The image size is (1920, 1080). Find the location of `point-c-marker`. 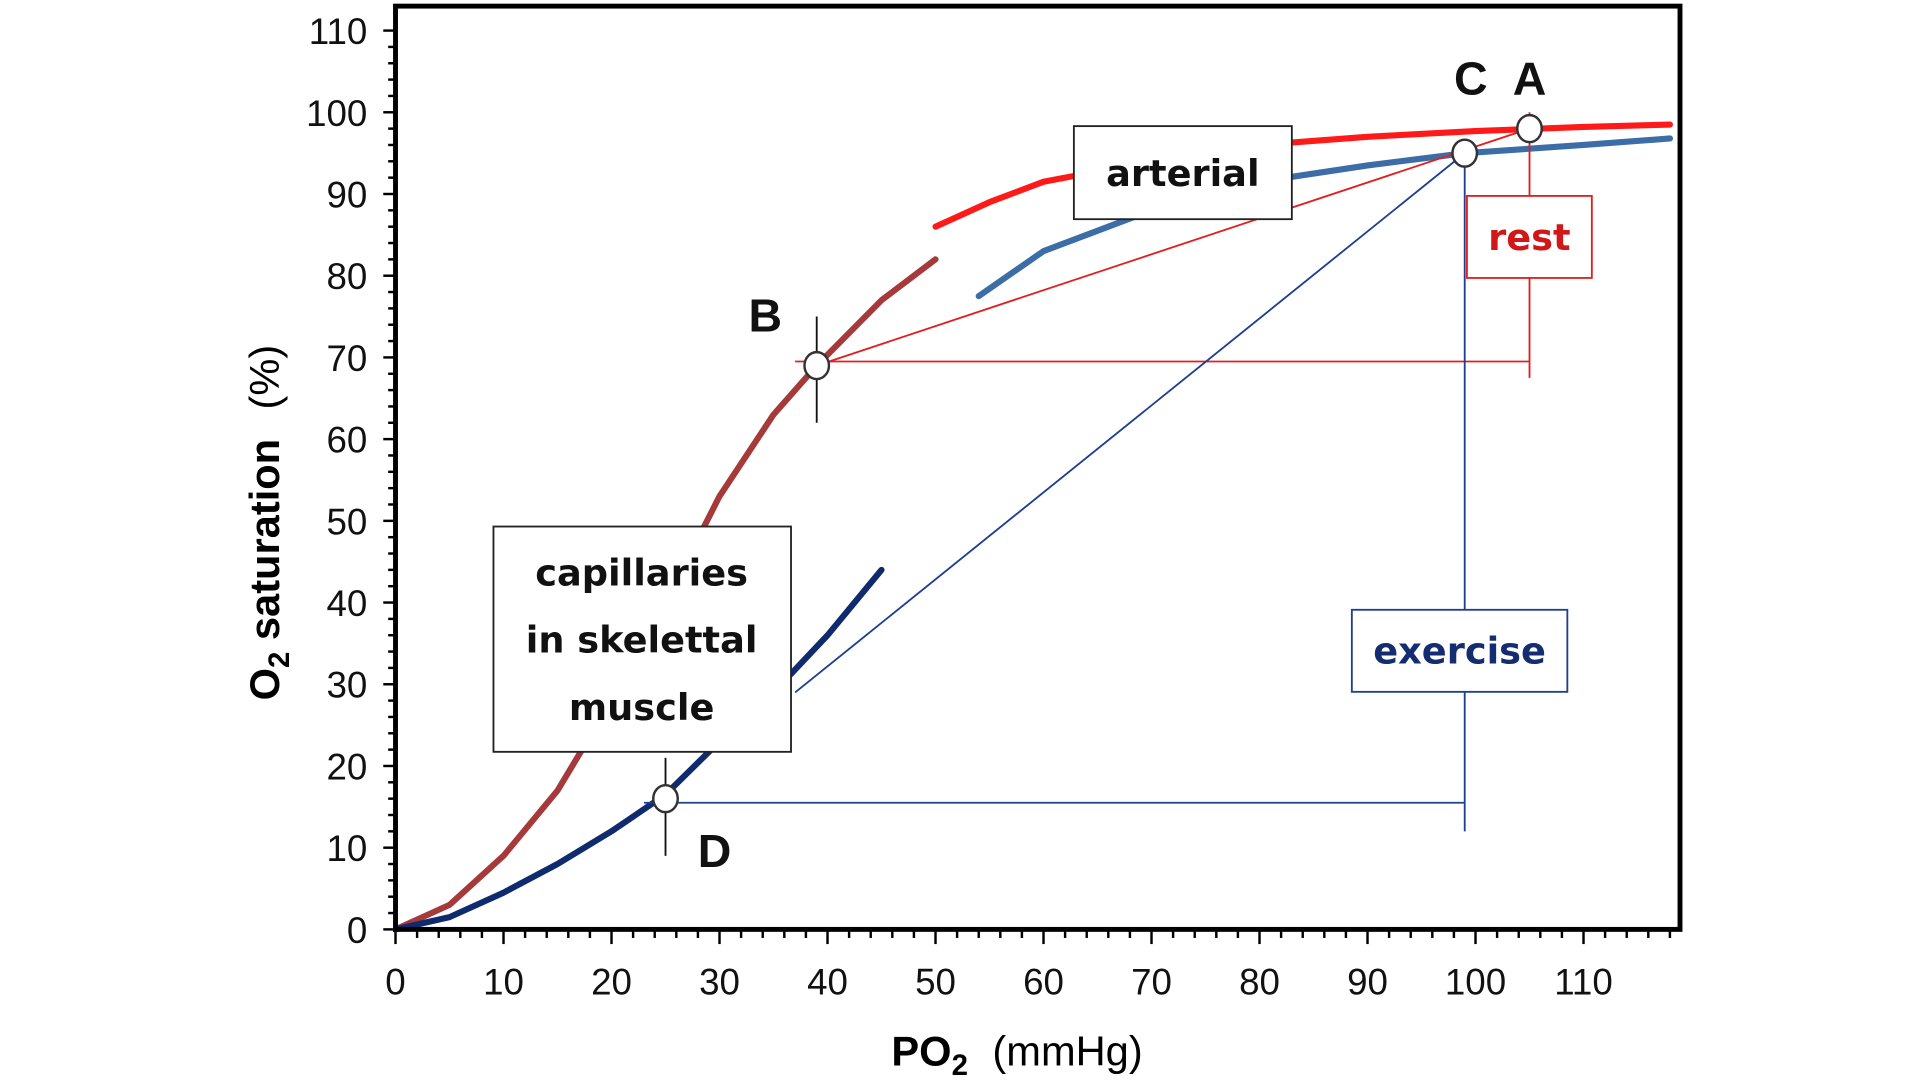

point-c-marker is located at coordinates (1465, 153).